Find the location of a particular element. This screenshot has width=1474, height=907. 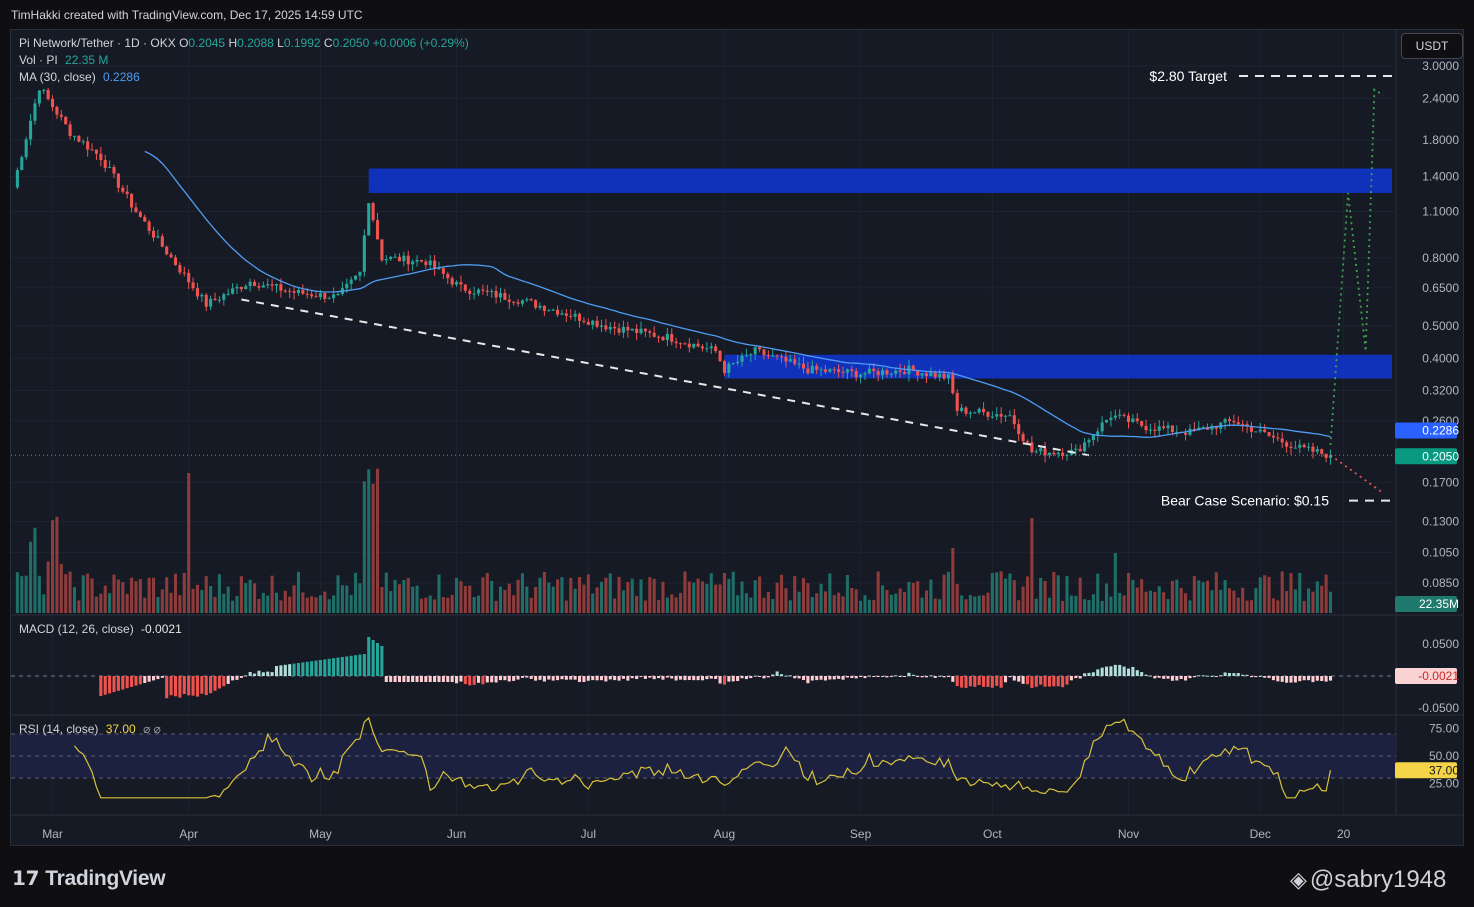

watermark-text: @sabry1948 is located at coordinates (1378, 879).